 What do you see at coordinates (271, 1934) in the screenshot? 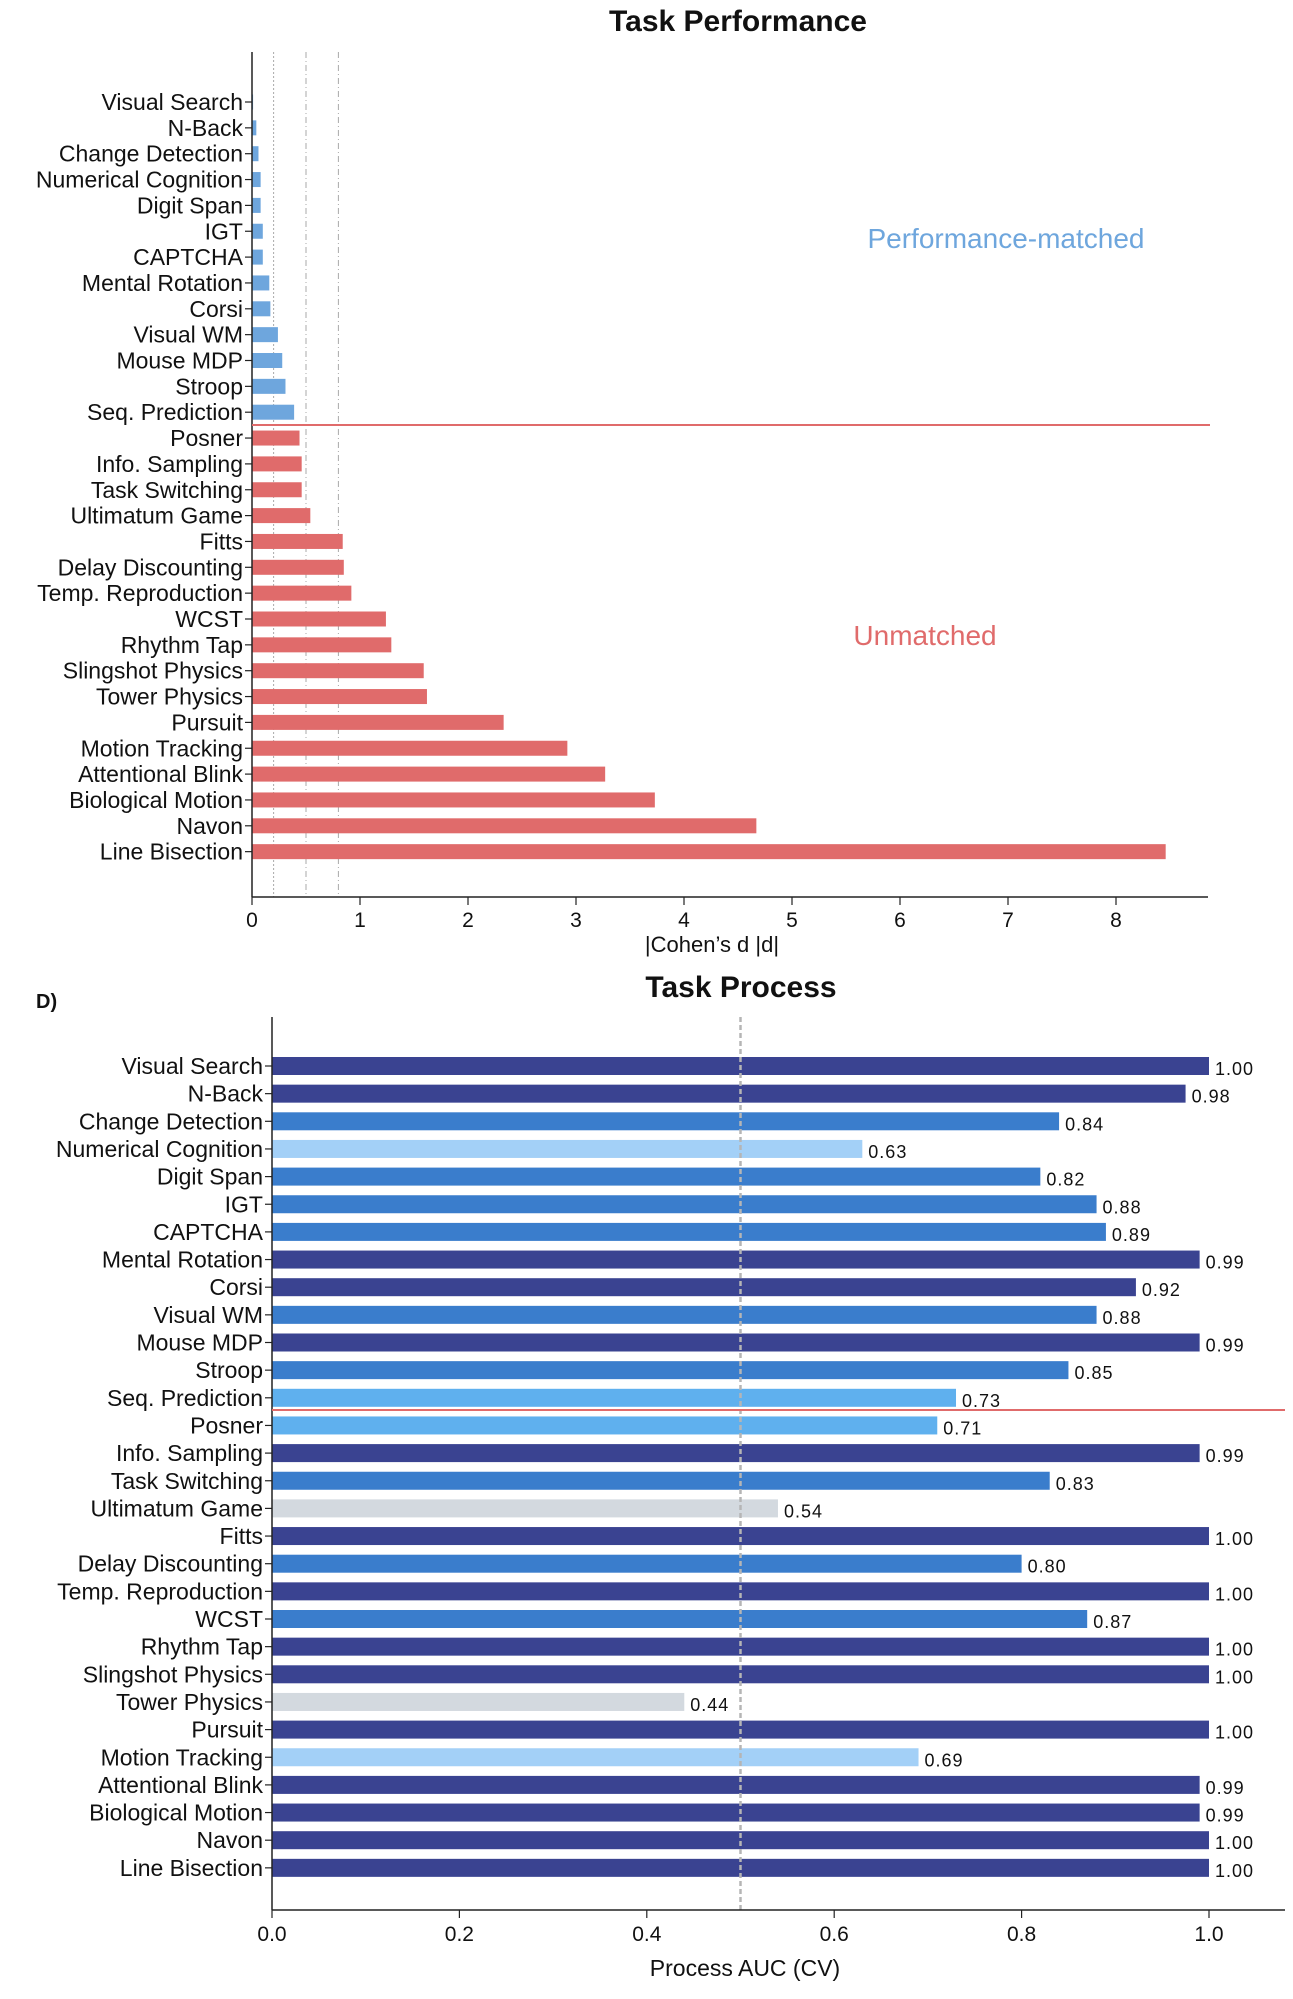
I see `x-tick-label: 0.0` at bounding box center [271, 1934].